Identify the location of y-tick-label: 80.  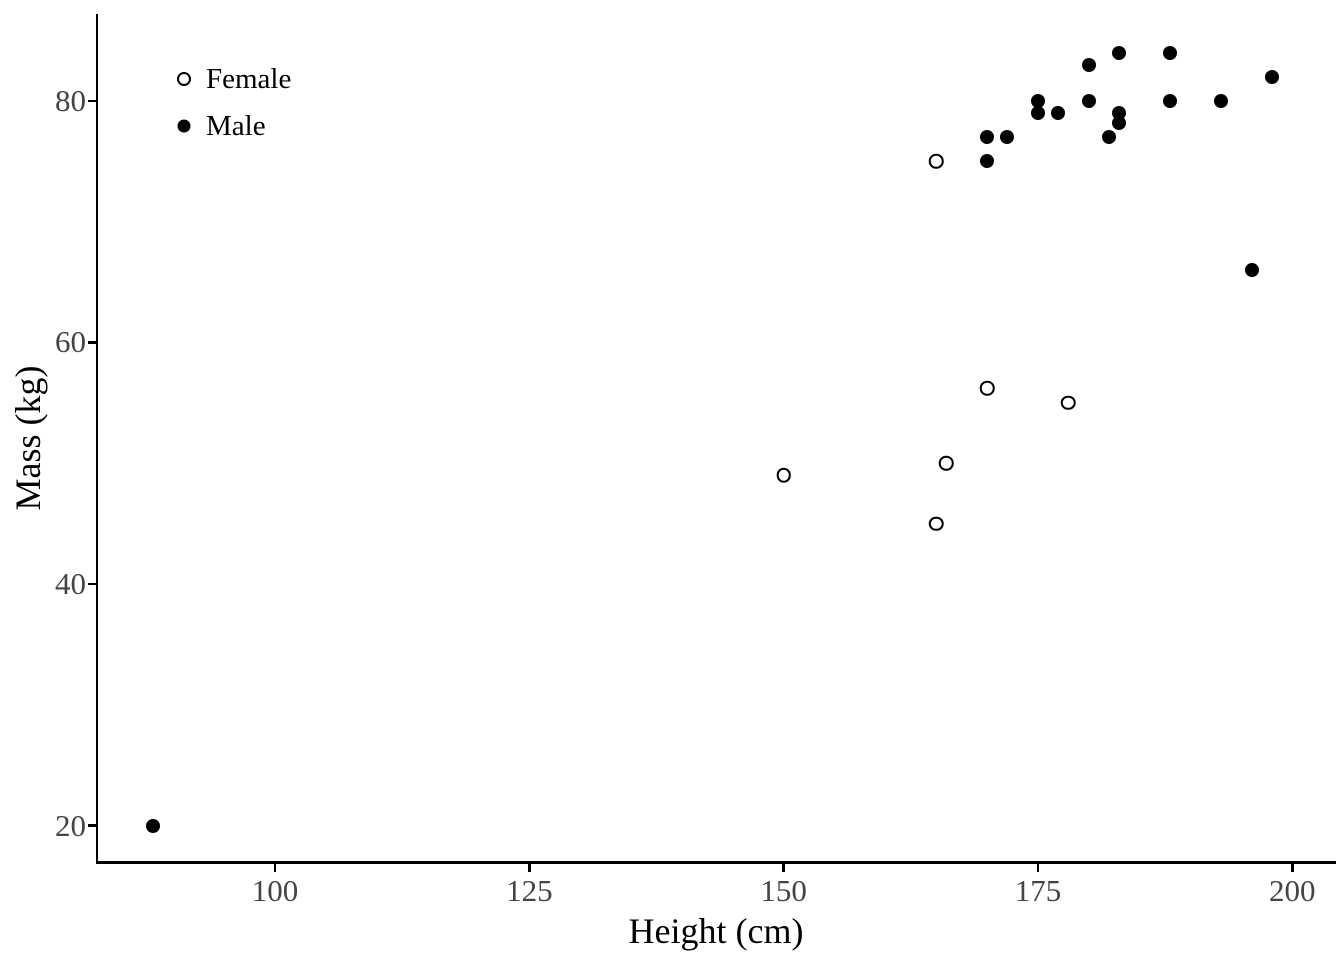
(70, 100).